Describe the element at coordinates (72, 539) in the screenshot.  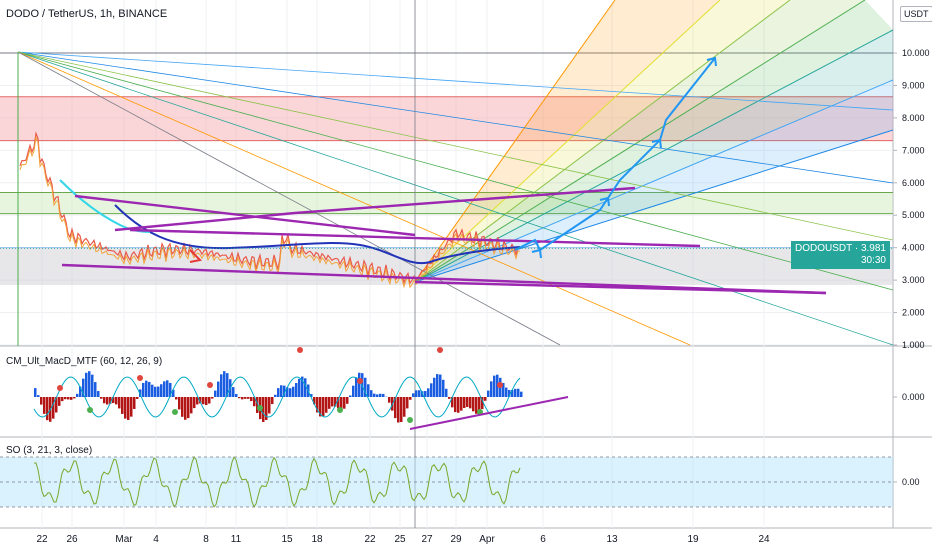
I see `time-tick-label: 26` at that location.